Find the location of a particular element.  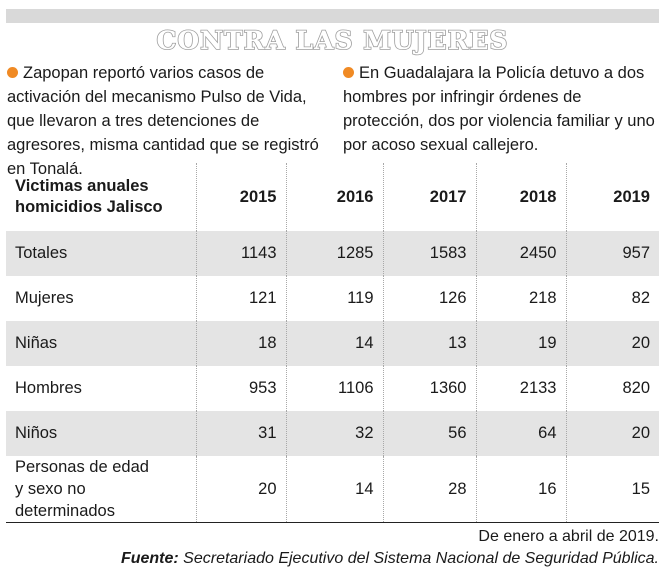

table-row-hombres: Hombres 953 1106 1360 2133 820 is located at coordinates (332, 388).